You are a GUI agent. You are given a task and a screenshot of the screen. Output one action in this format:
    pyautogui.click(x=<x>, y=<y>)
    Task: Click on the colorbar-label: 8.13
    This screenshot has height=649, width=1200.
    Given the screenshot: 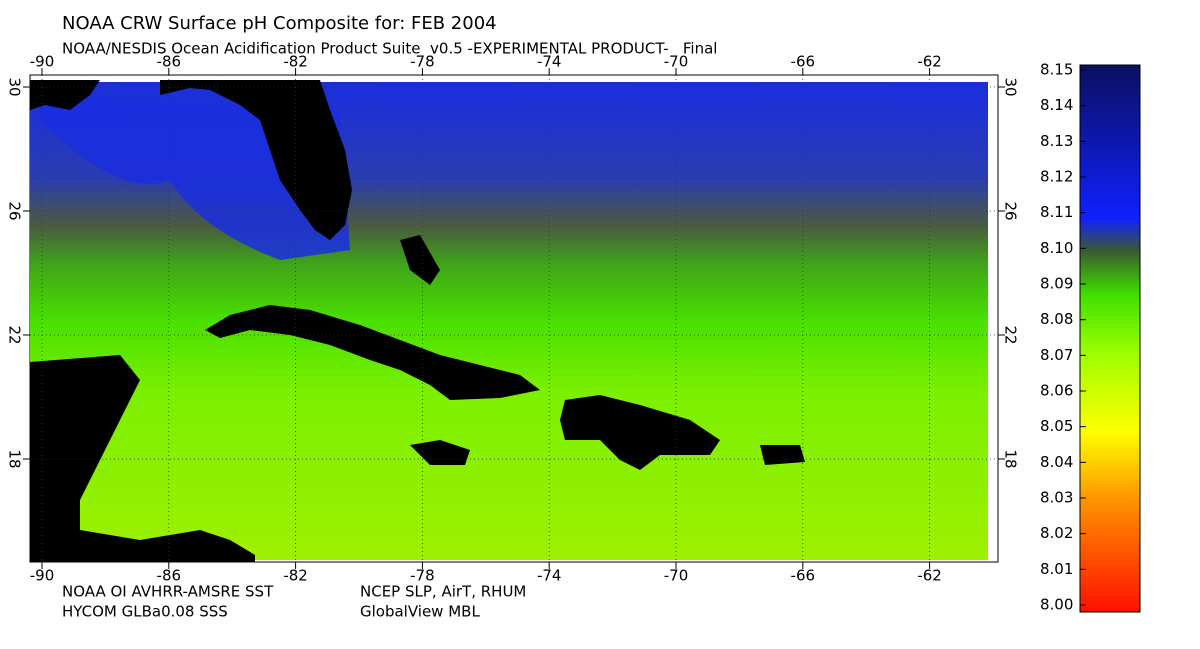 What is the action you would take?
    pyautogui.click(x=1056, y=141)
    